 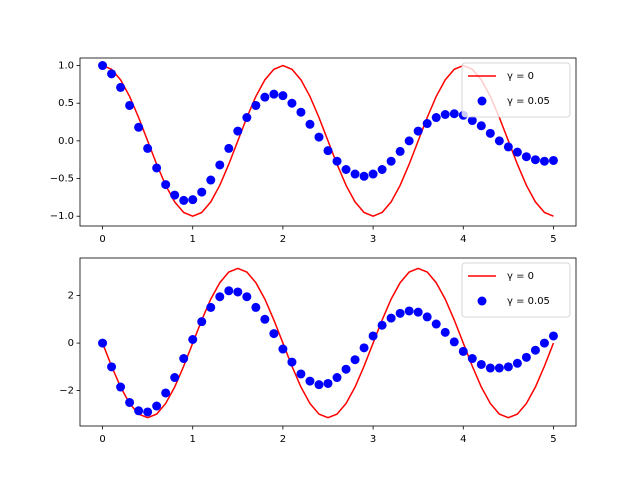 What do you see at coordinates (66, 103) in the screenshot?
I see `y-tick-label: 0.5` at bounding box center [66, 103].